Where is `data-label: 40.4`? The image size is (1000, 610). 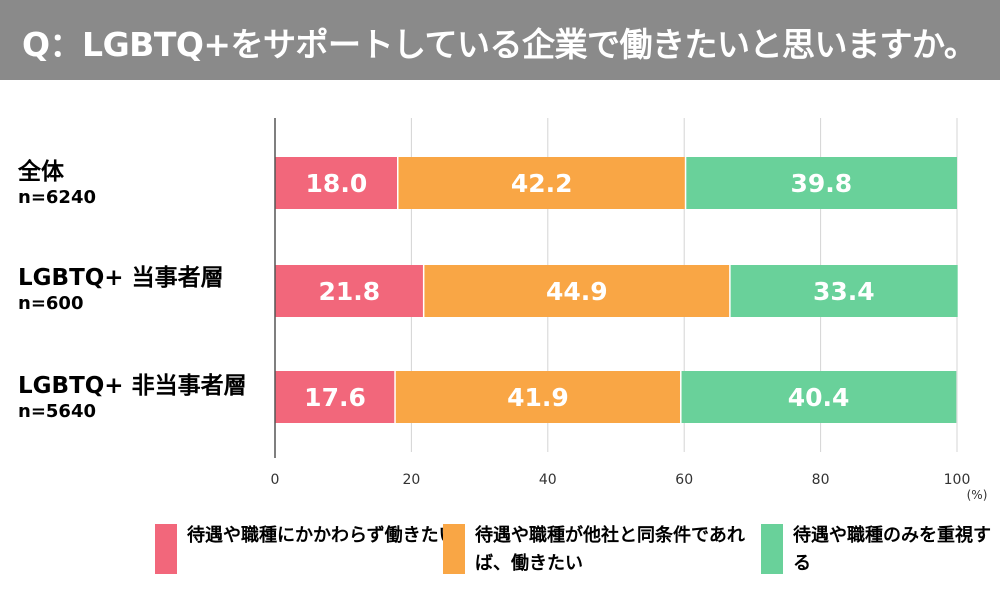 data-label: 40.4 is located at coordinates (819, 397).